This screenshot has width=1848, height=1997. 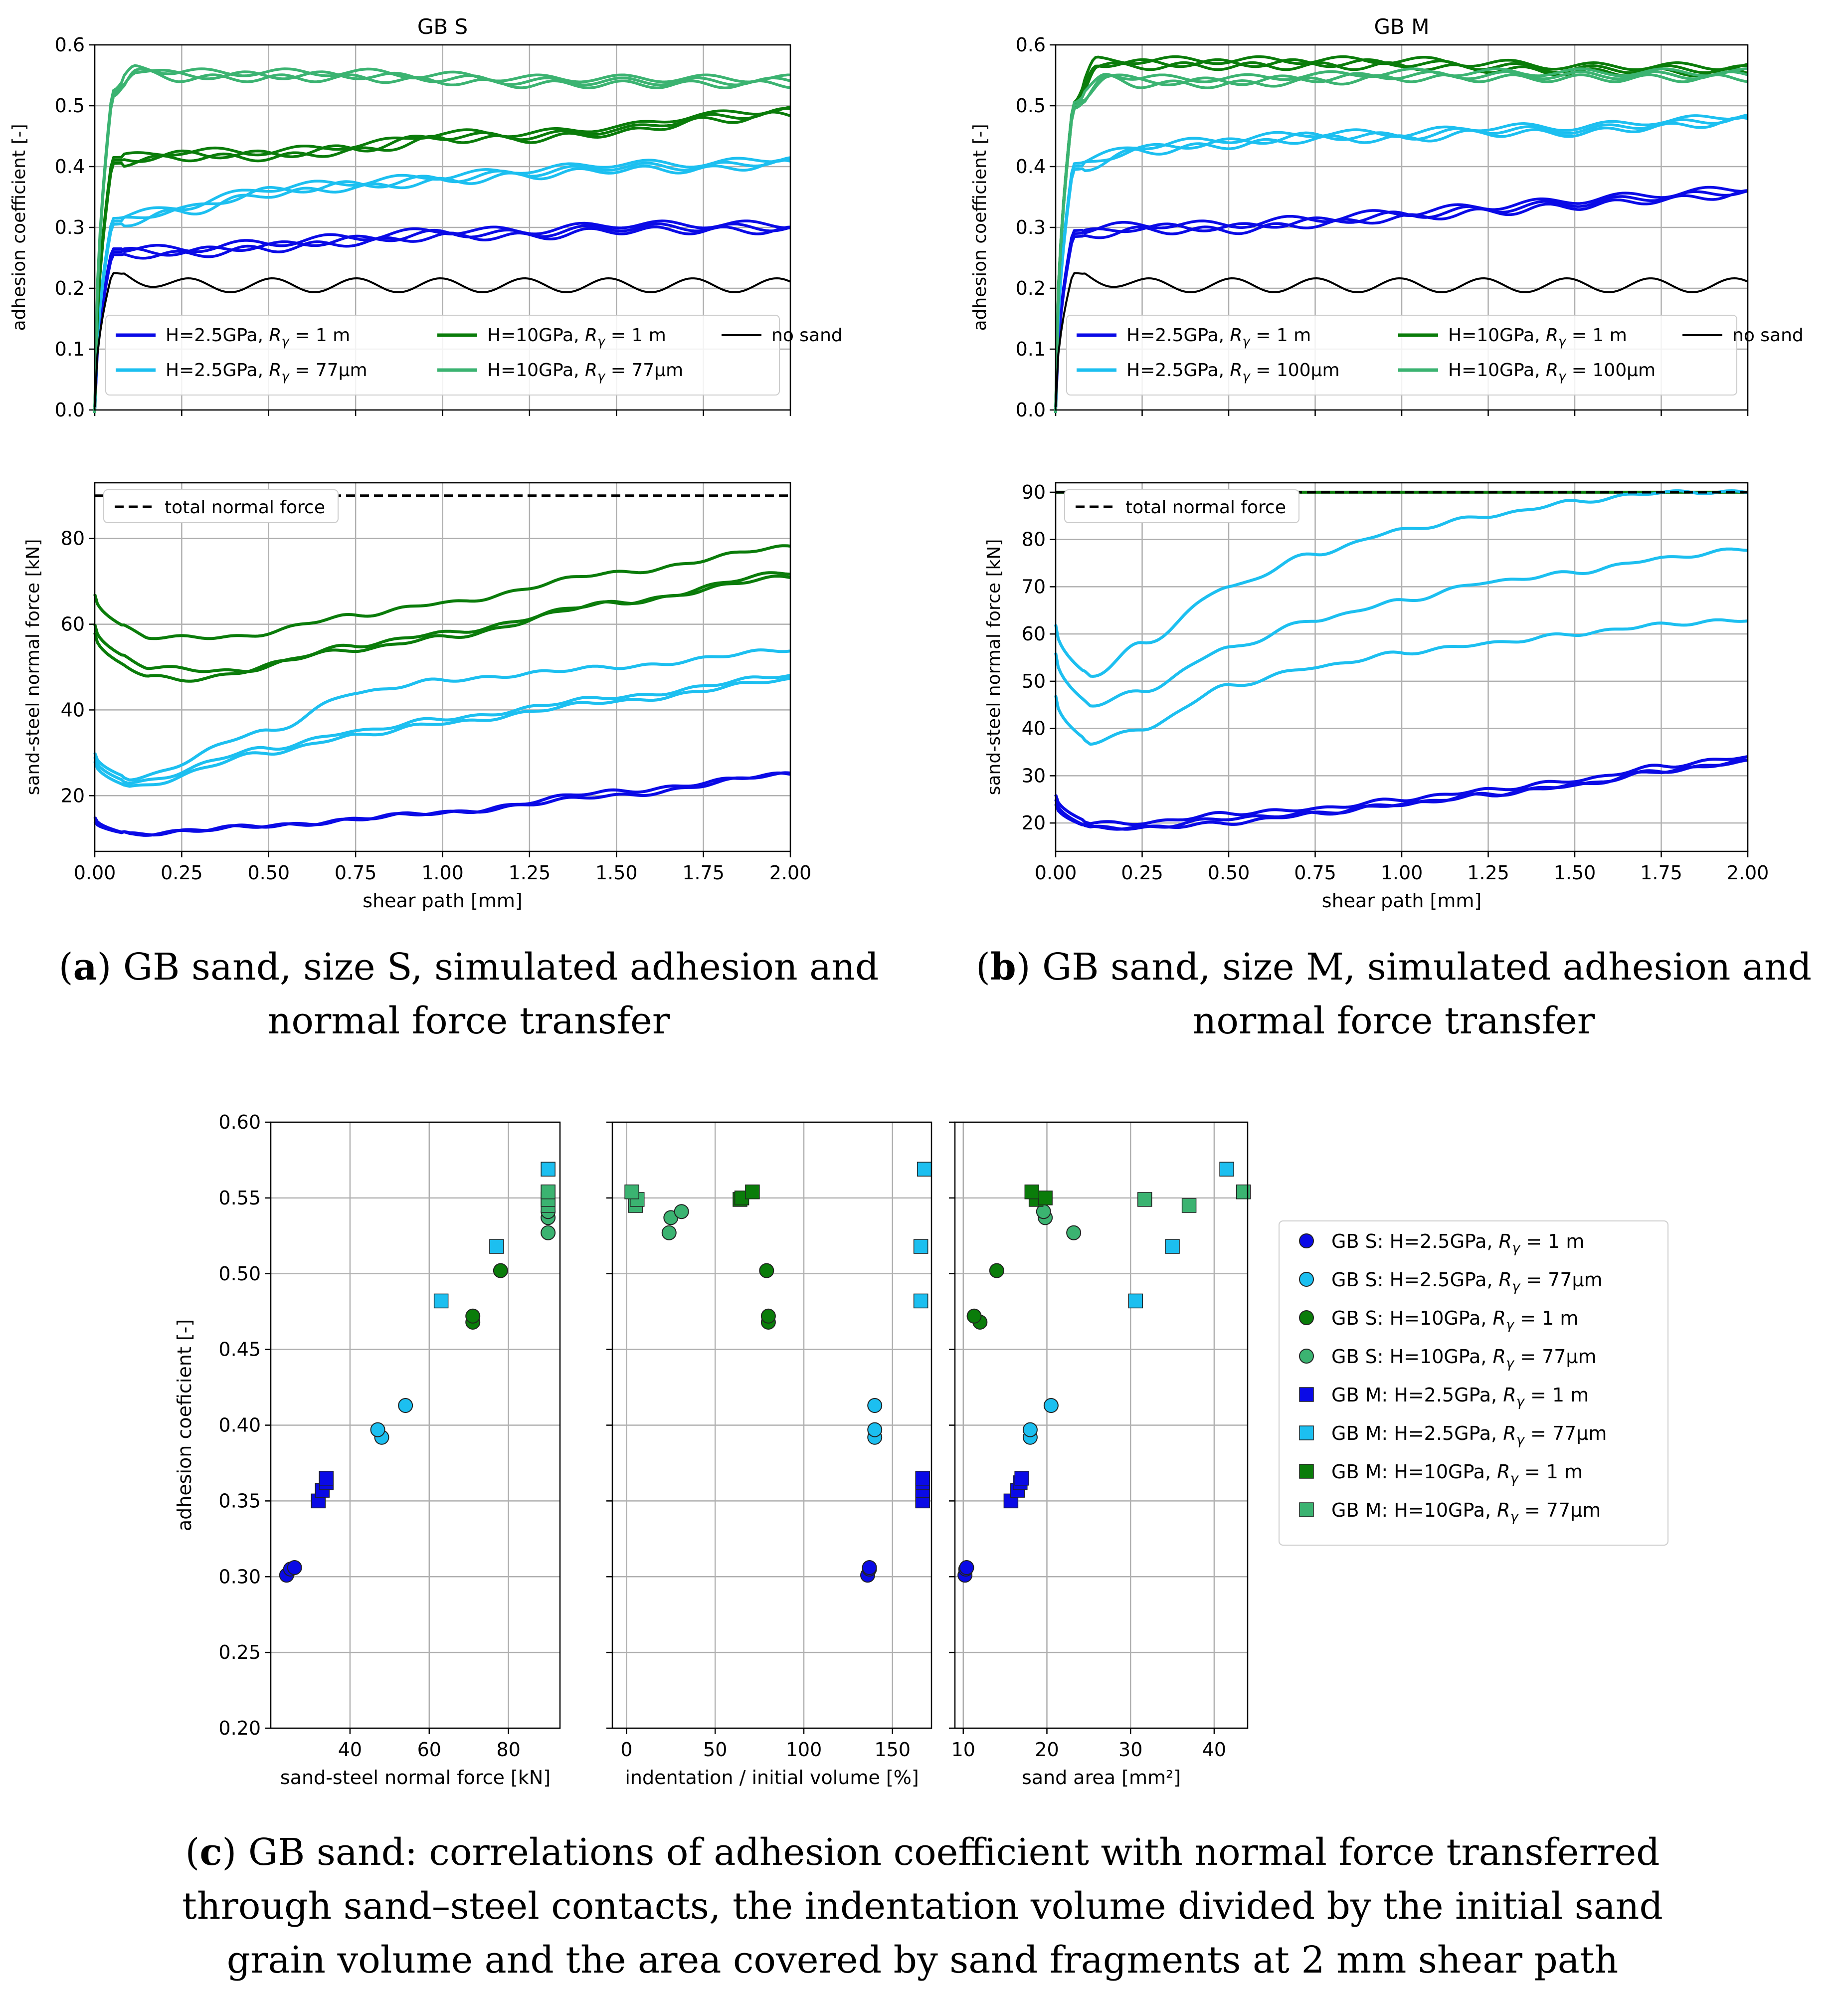 What do you see at coordinates (239, 1425) in the screenshot?
I see `chart-c-sub1-ytick-label: 0.40` at bounding box center [239, 1425].